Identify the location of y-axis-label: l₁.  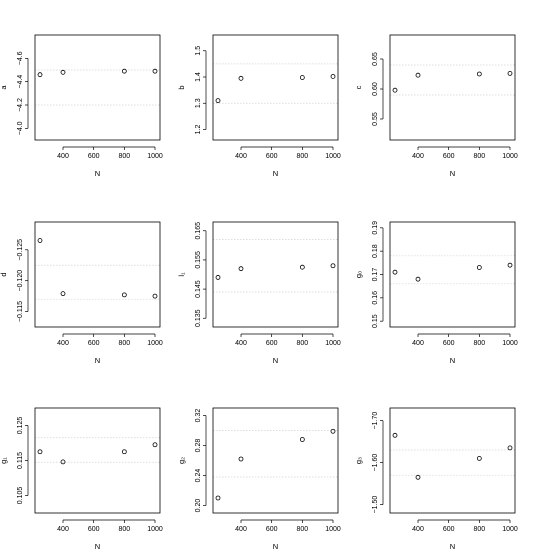
(181, 274).